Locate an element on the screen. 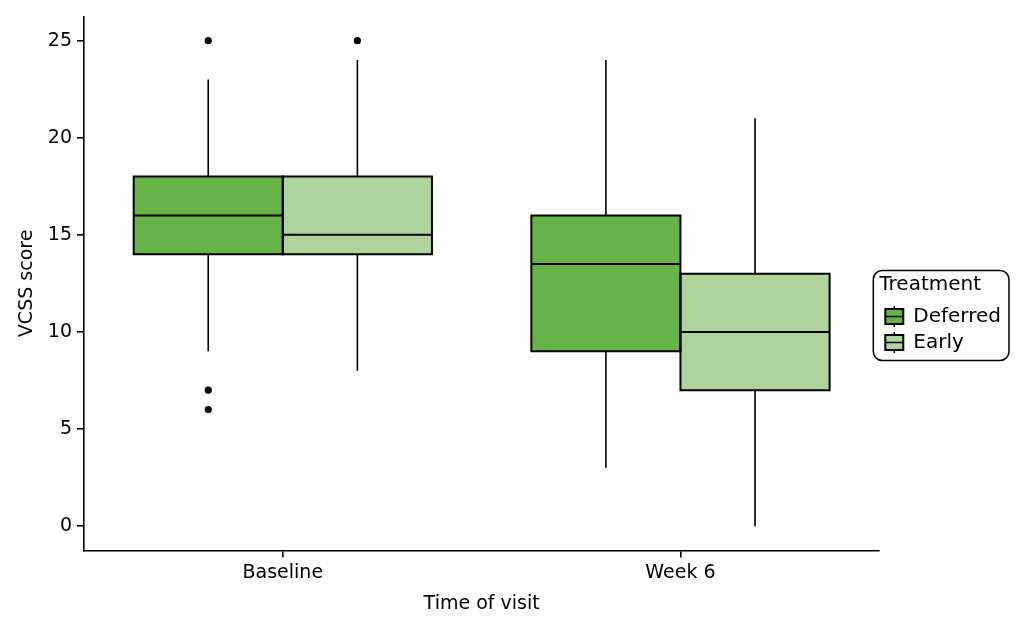  y-tick-label: 25 is located at coordinates (59, 38).